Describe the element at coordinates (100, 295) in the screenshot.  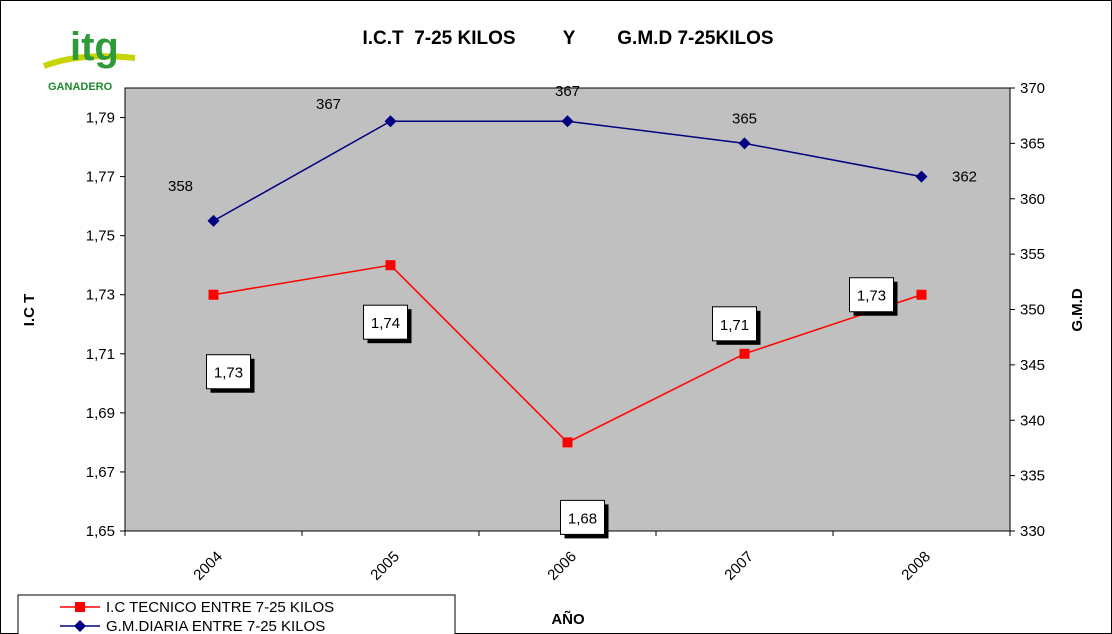
I see `left-axis-tick-label: 1,73` at that location.